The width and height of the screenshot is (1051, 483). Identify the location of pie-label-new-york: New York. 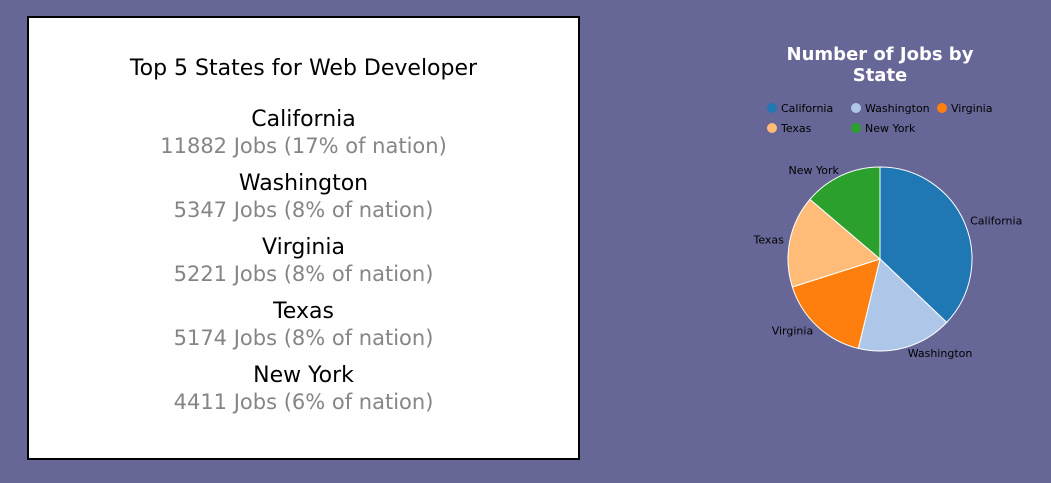
(814, 170).